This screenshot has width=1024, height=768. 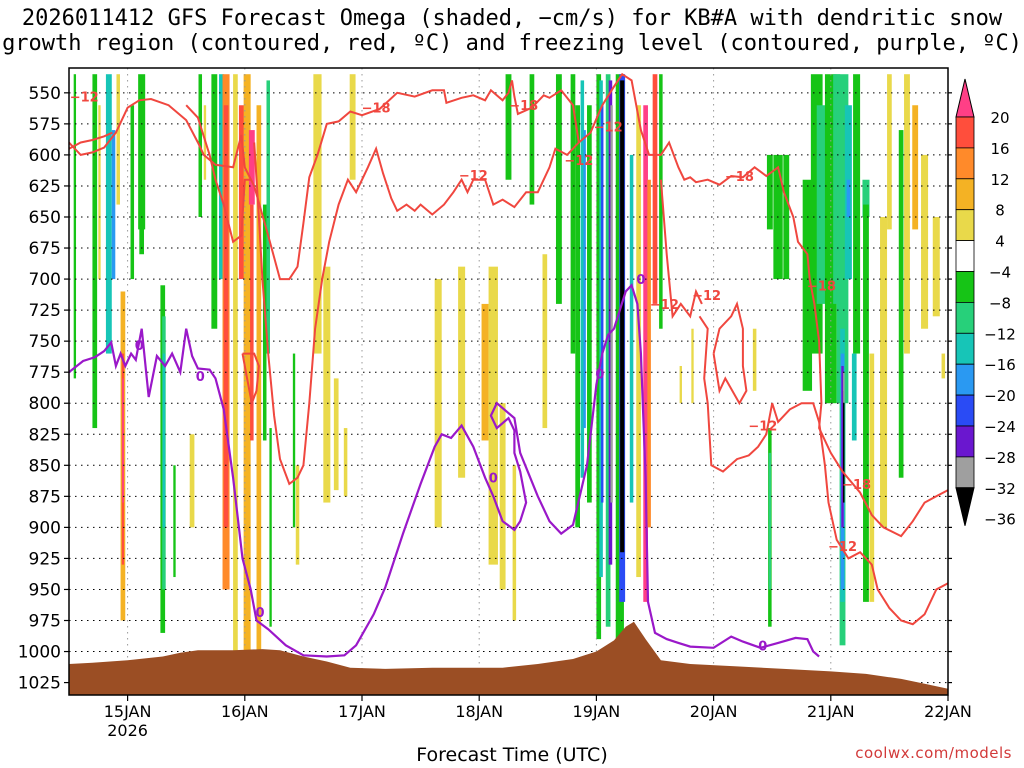 I want to click on y-tick-label: 700, so click(x=45, y=280).